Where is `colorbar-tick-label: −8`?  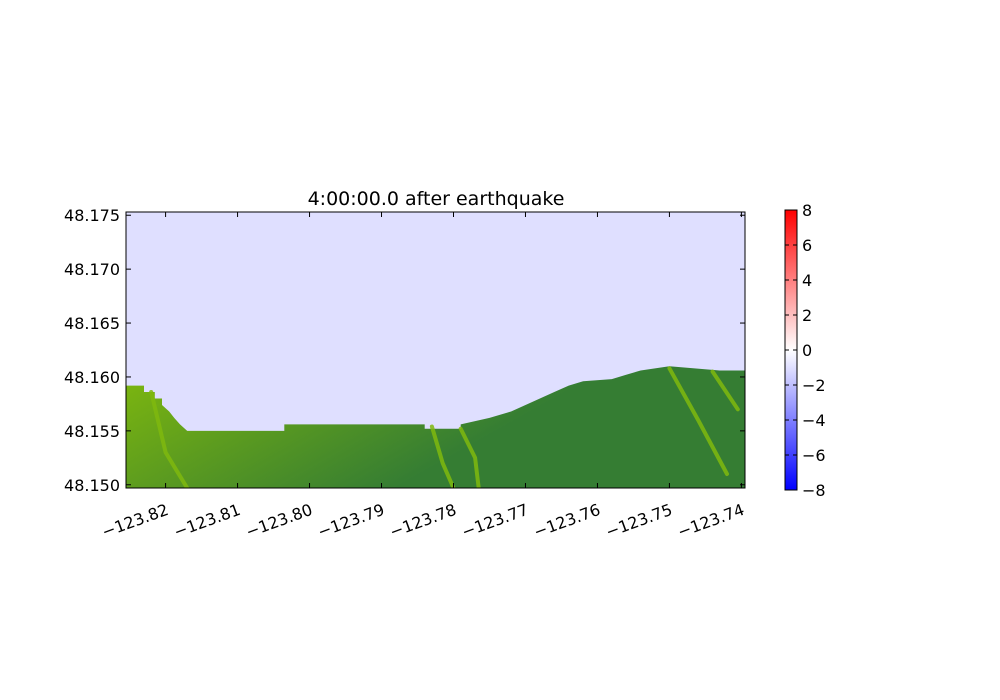
colorbar-tick-label: −8 is located at coordinates (814, 490).